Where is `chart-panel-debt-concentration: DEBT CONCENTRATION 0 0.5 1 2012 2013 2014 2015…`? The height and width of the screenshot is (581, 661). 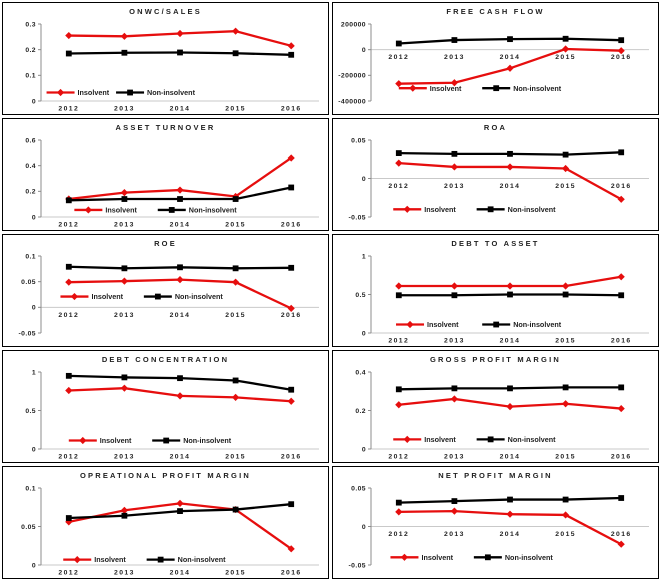 chart-panel-debt-concentration: DEBT CONCENTRATION 0 0.5 1 2012 2013 2014 2015… is located at coordinates (165, 406).